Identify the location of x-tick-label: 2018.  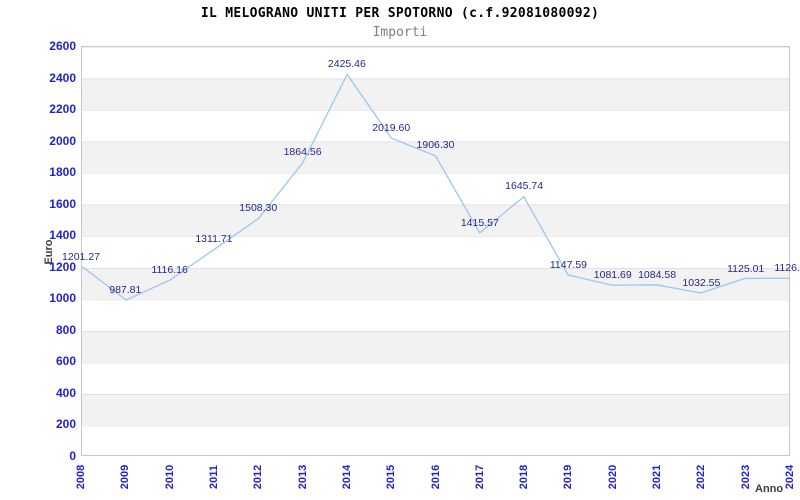
(524, 477).